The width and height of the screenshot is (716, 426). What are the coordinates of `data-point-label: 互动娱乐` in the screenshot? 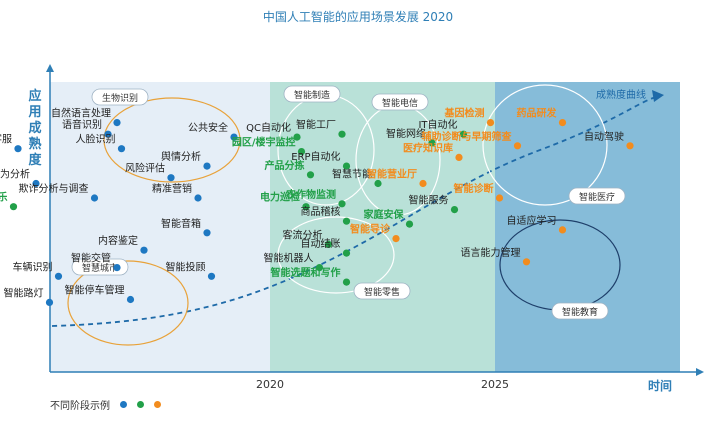 It's located at (4, 197).